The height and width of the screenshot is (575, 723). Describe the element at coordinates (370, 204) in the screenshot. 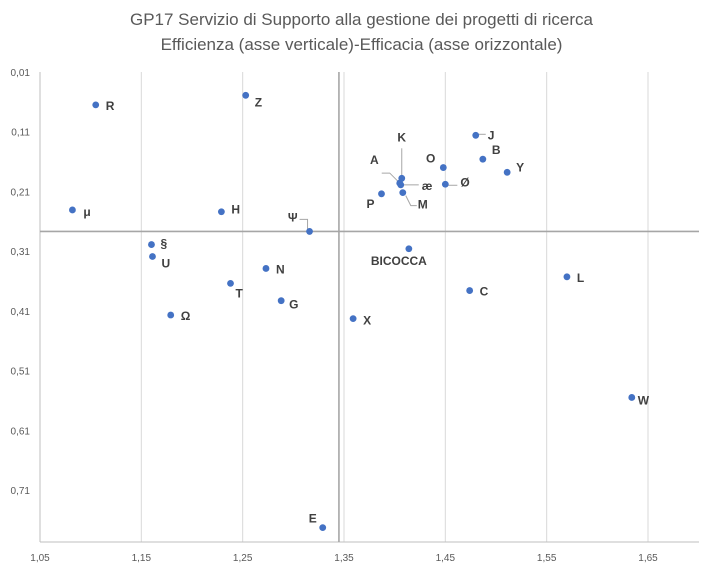

I see `data-label: P` at that location.